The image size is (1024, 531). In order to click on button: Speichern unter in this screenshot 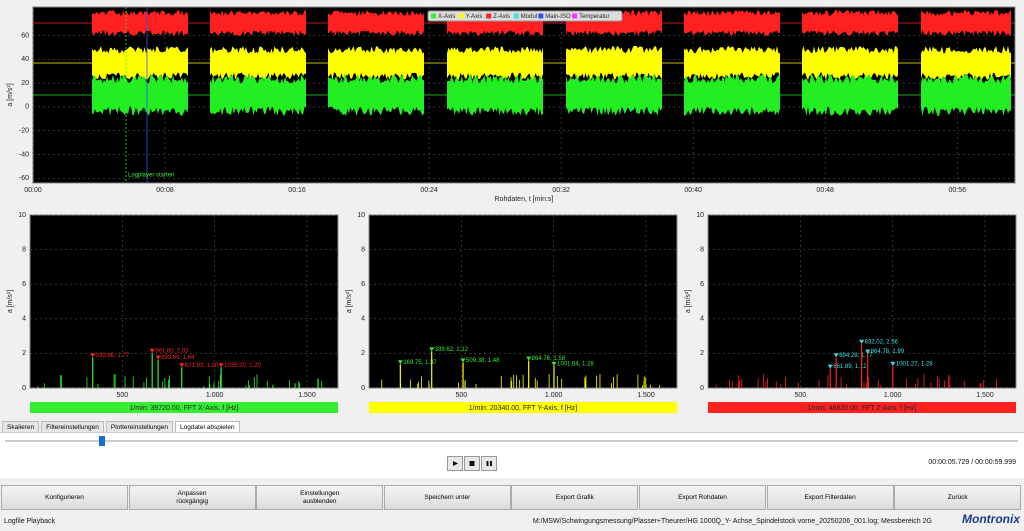, I will do `click(447, 497)`.